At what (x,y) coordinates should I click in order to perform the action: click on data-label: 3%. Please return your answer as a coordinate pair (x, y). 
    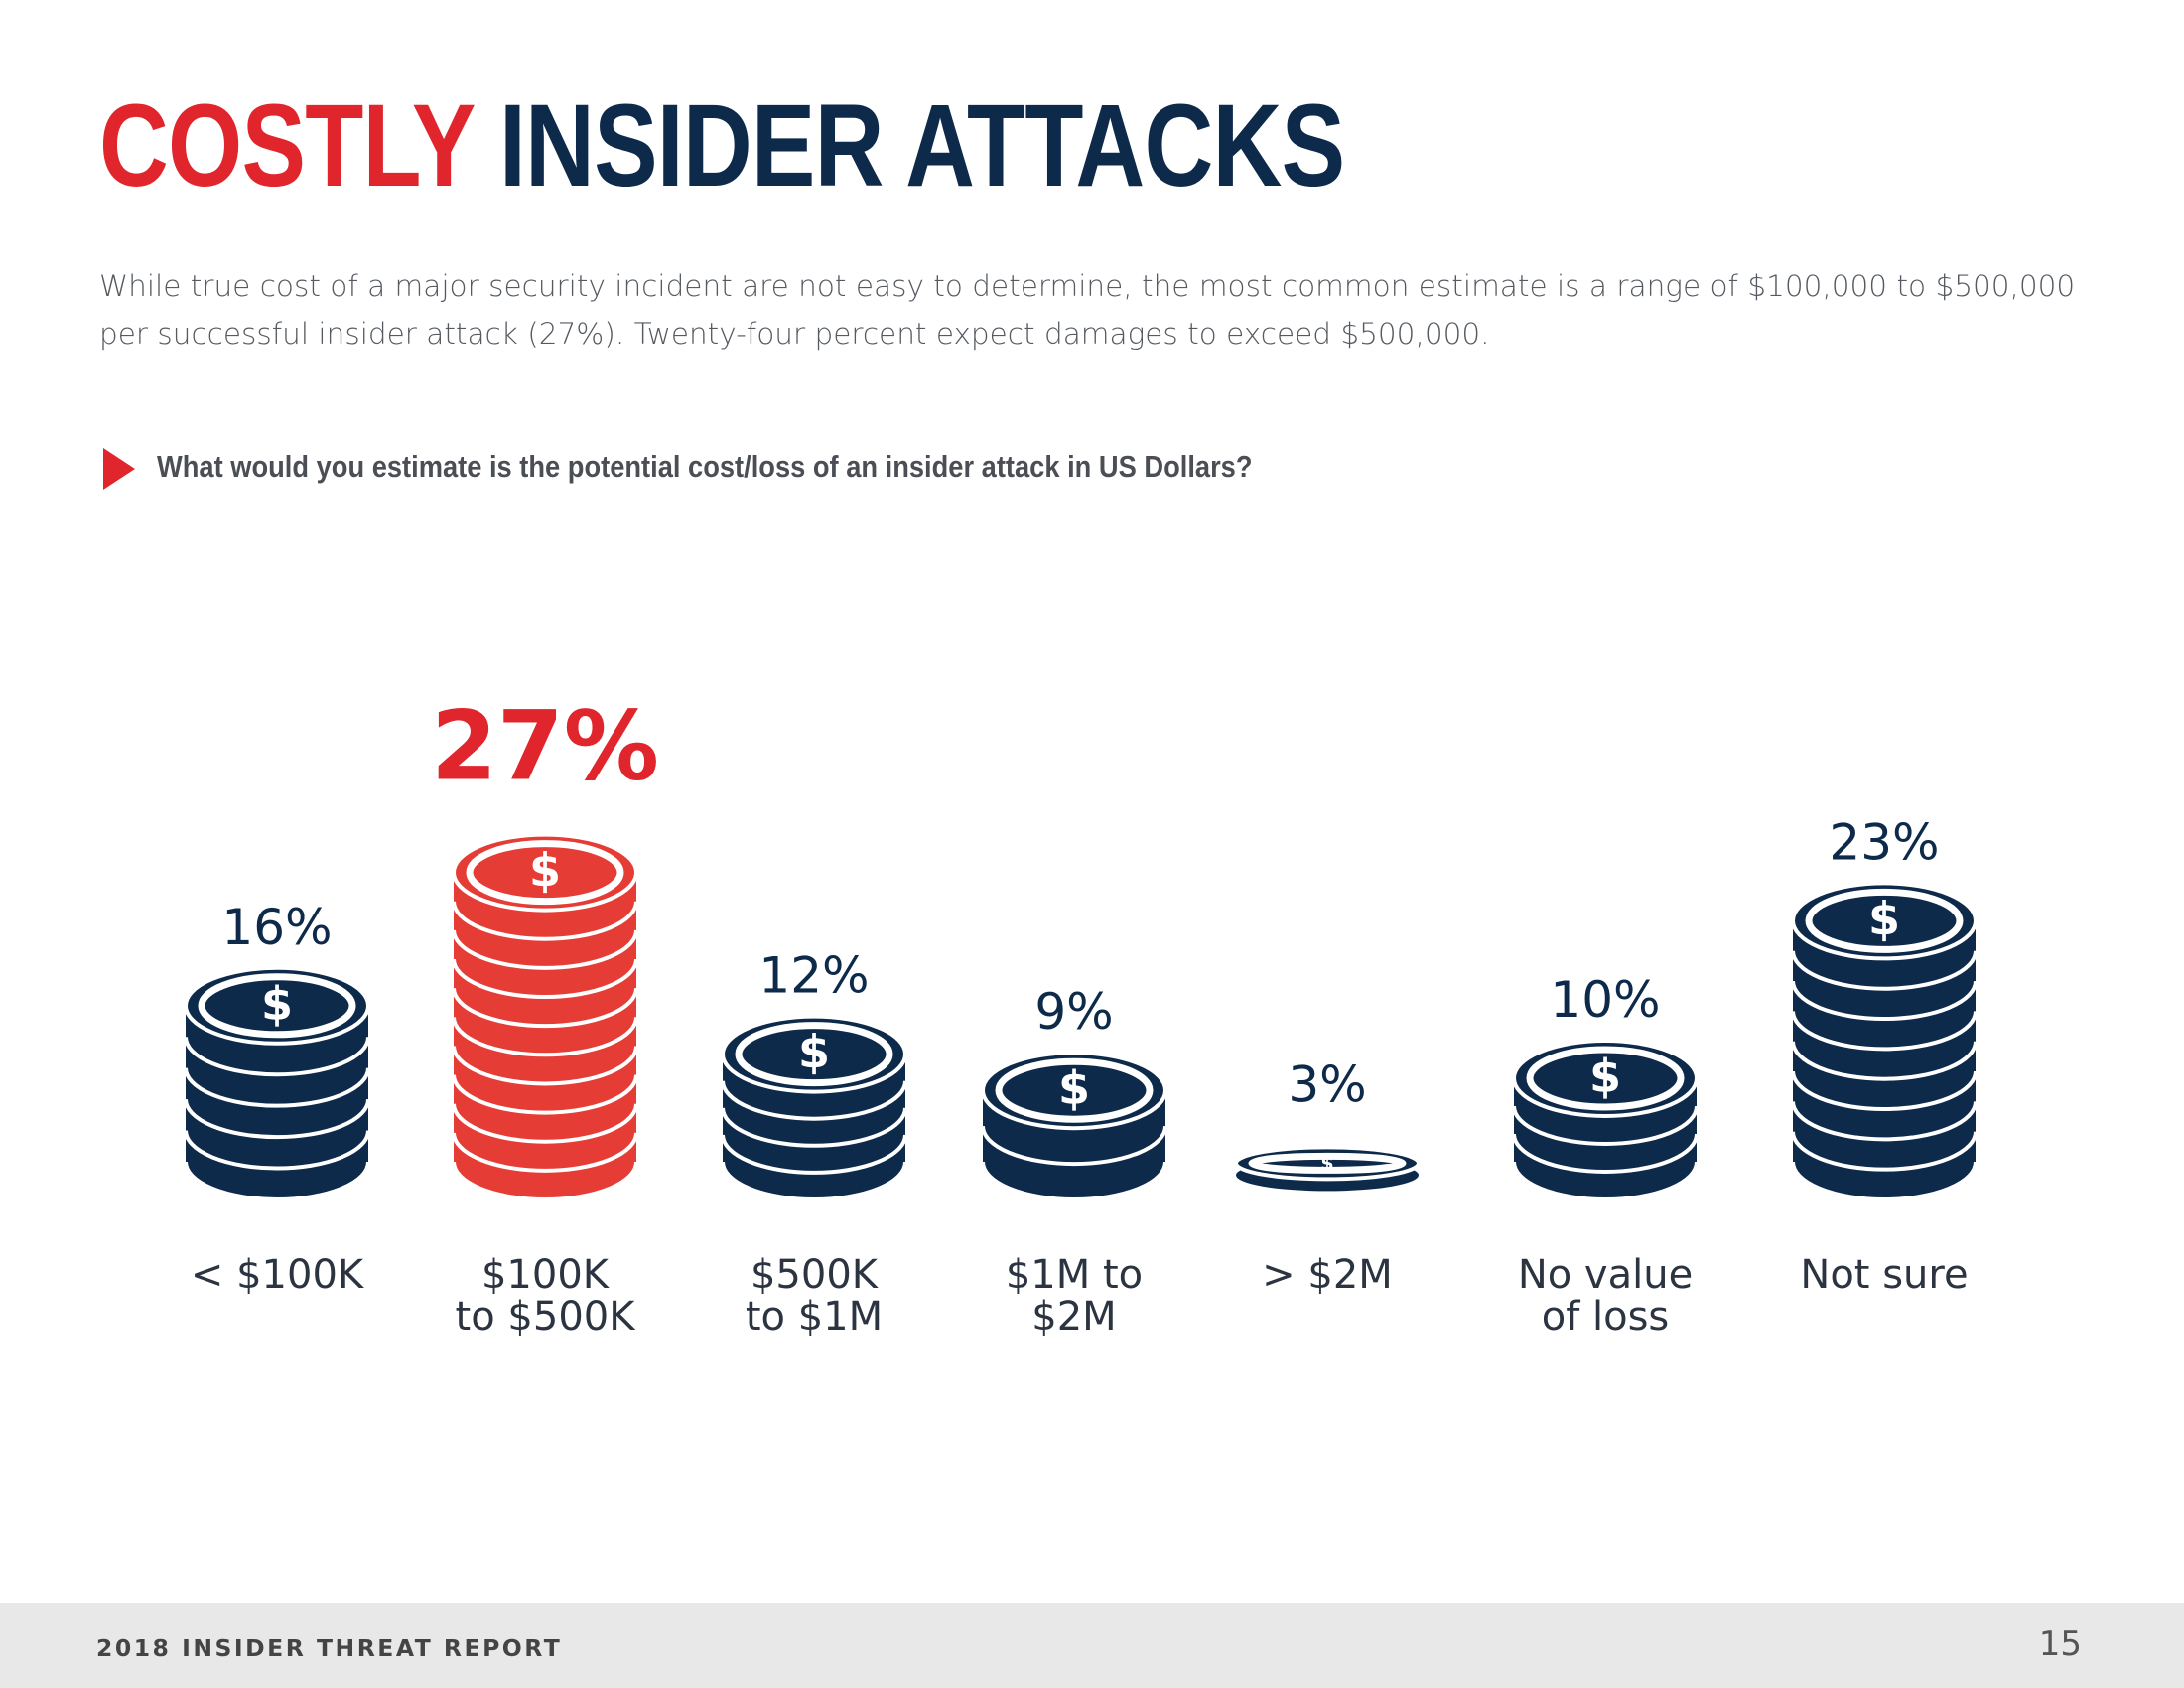
    Looking at the image, I should click on (1327, 1084).